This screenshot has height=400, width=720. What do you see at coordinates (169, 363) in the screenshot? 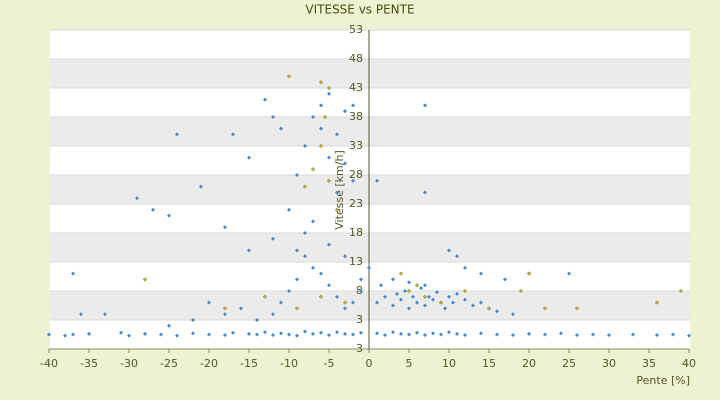
I see `x-tick-label: -25` at bounding box center [169, 363].